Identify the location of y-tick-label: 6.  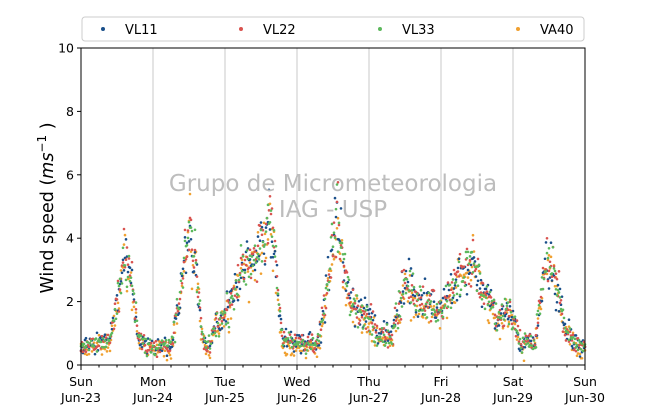
(70, 174).